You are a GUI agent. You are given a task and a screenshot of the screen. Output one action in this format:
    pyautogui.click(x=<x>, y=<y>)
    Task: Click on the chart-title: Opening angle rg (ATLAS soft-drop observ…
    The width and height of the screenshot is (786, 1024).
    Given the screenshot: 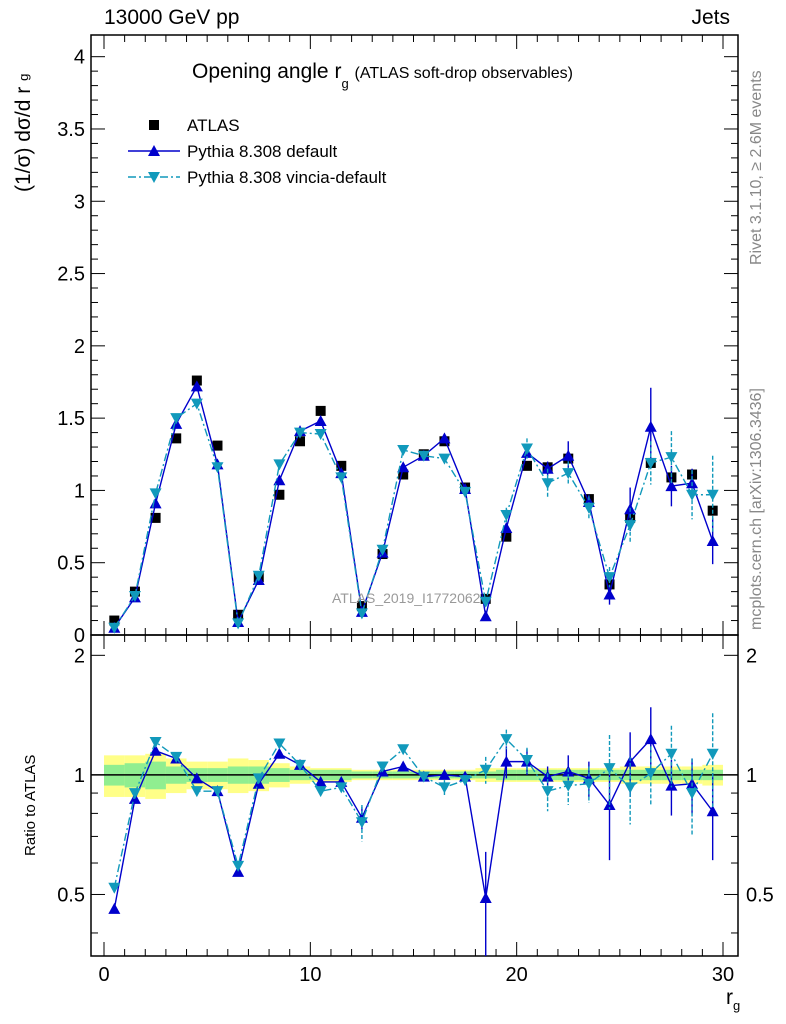 What is the action you would take?
    pyautogui.click(x=382, y=75)
    